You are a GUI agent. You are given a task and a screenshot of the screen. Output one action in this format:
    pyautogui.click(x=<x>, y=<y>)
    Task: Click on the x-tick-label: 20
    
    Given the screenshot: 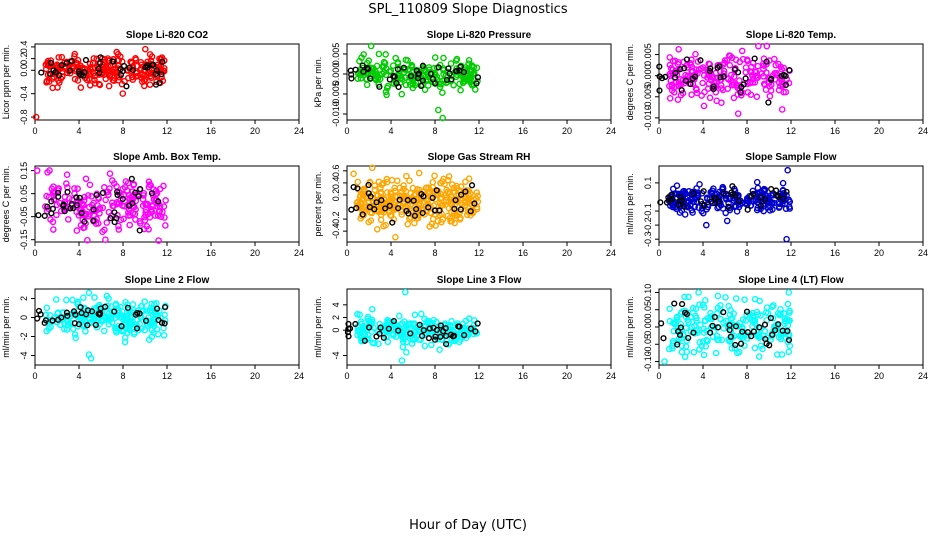 What is the action you would take?
    pyautogui.click(x=255, y=253)
    